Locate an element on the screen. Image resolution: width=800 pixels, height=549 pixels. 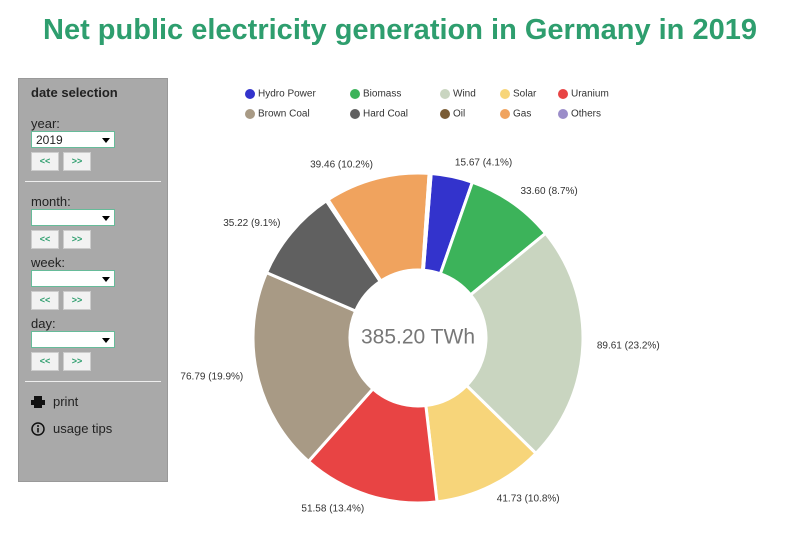
legend-label: Wind is located at coordinates (464, 94).